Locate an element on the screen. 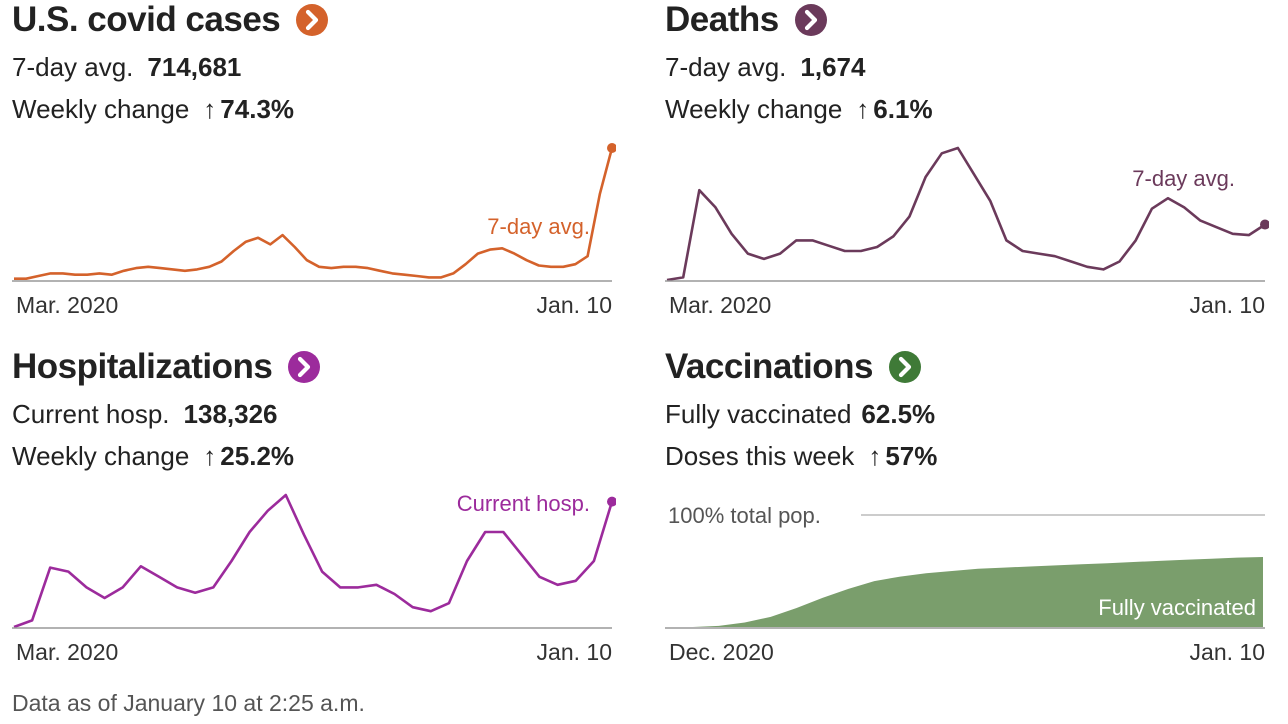 The width and height of the screenshot is (1288, 724). hospitalizations-header: Hospitalizations is located at coordinates (166, 367).